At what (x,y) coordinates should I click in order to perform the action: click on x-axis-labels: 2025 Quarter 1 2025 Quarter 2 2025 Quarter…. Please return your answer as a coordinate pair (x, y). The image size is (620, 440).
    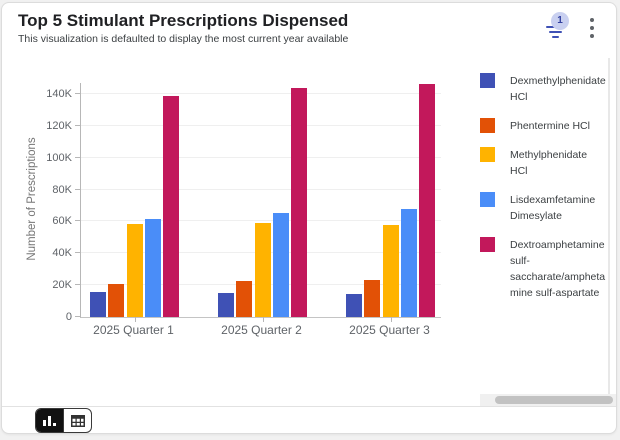
    Looking at the image, I should click on (260, 331).